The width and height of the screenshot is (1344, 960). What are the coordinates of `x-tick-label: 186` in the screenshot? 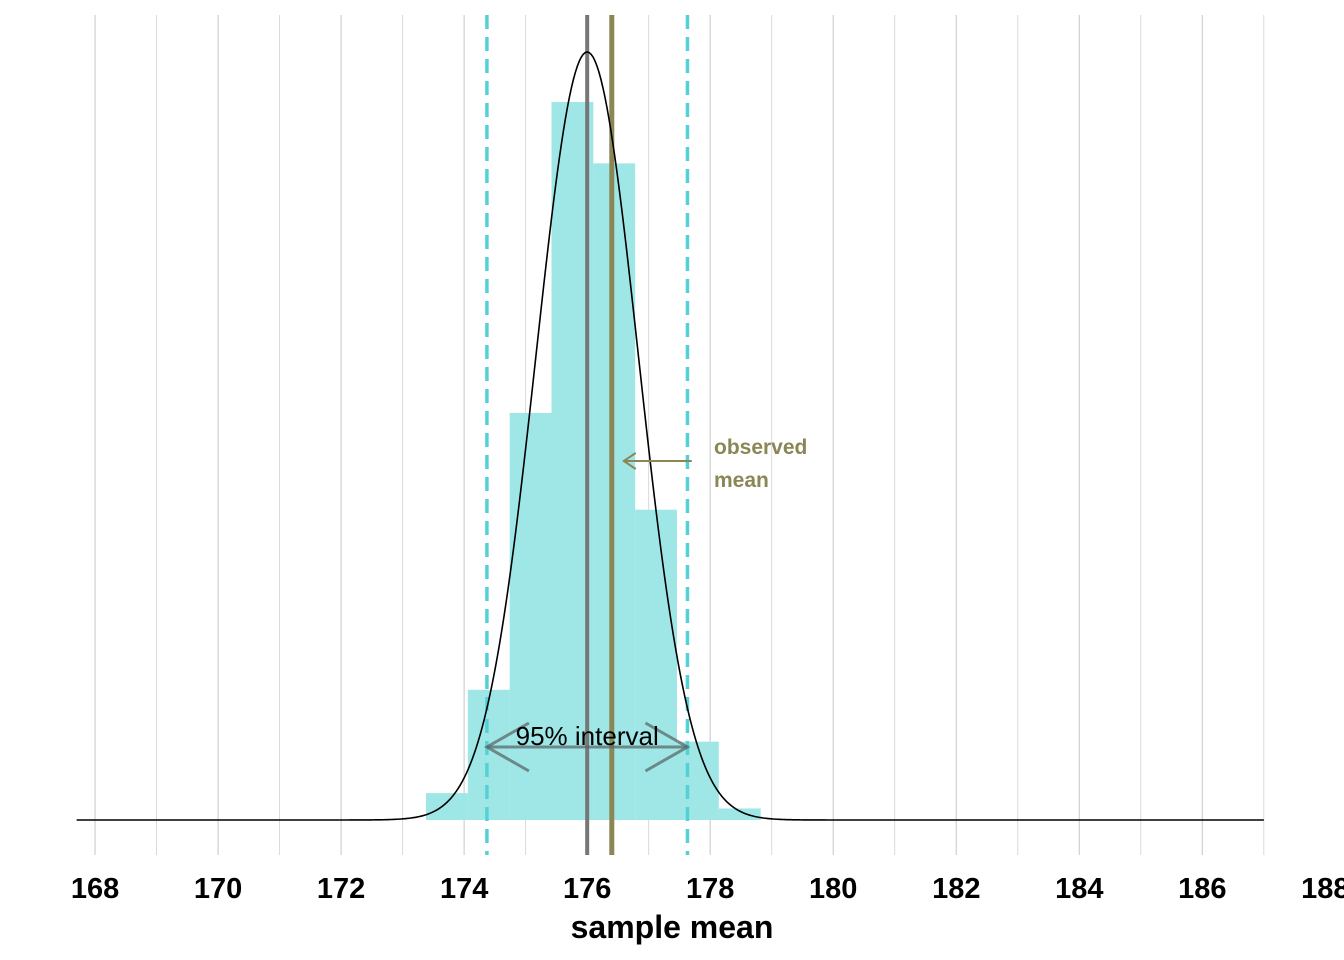 It's located at (1202, 889).